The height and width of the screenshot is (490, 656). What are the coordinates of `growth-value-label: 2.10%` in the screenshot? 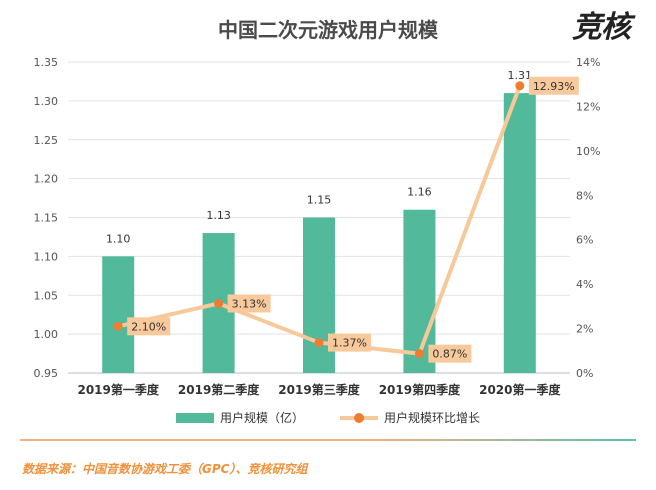 It's located at (148, 326).